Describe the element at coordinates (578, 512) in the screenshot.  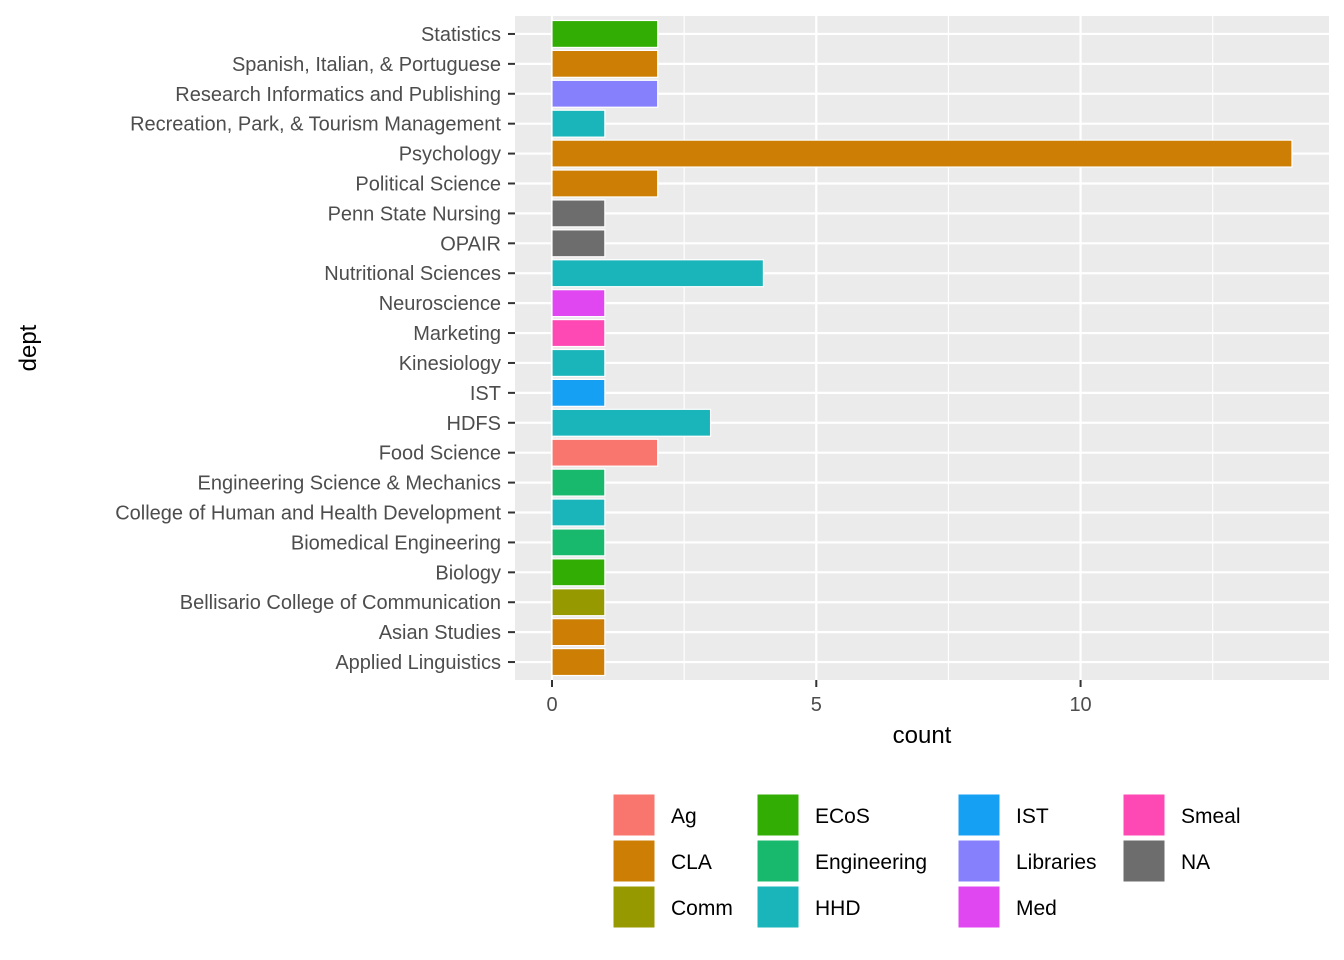
I see `bar-college-of-human-and-health-development` at that location.